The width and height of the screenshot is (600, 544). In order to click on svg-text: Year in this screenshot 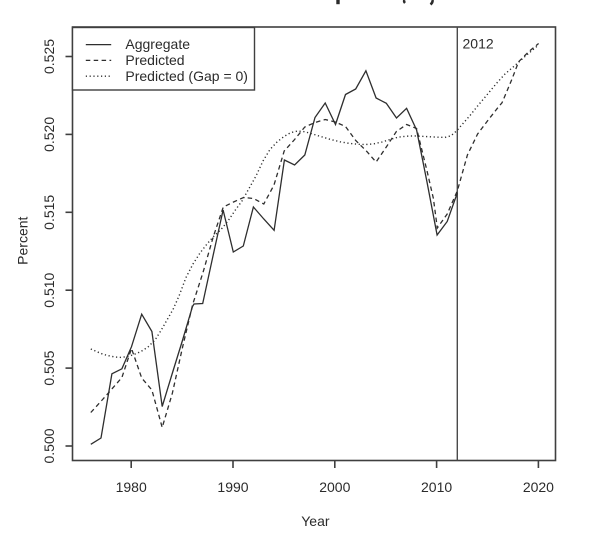, I will do `click(315, 521)`.